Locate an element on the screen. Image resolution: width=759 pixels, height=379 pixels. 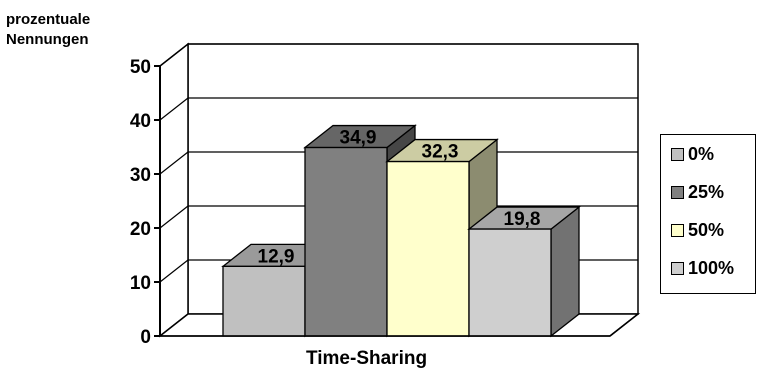
y-axis-title-line-2: Nennungen is located at coordinates (47, 39).